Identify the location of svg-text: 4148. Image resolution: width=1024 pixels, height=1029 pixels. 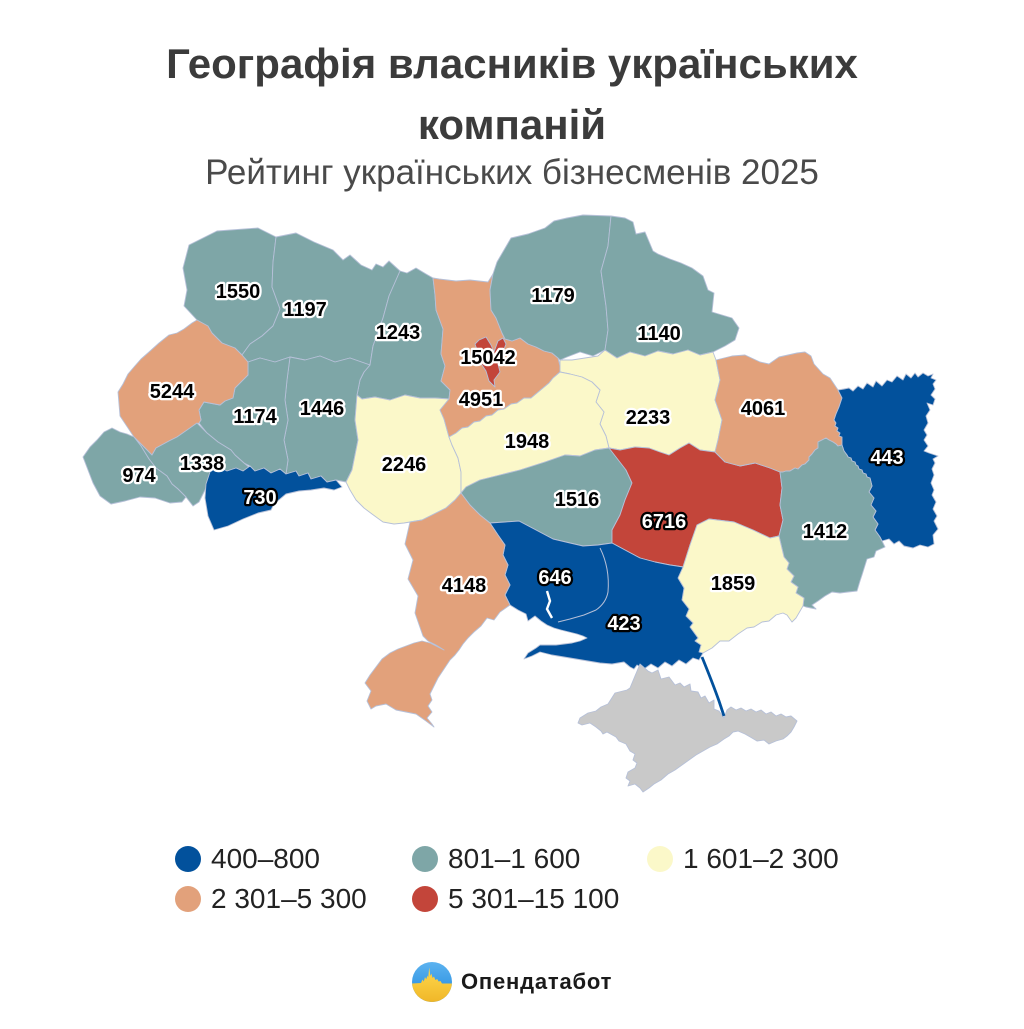
(464, 586).